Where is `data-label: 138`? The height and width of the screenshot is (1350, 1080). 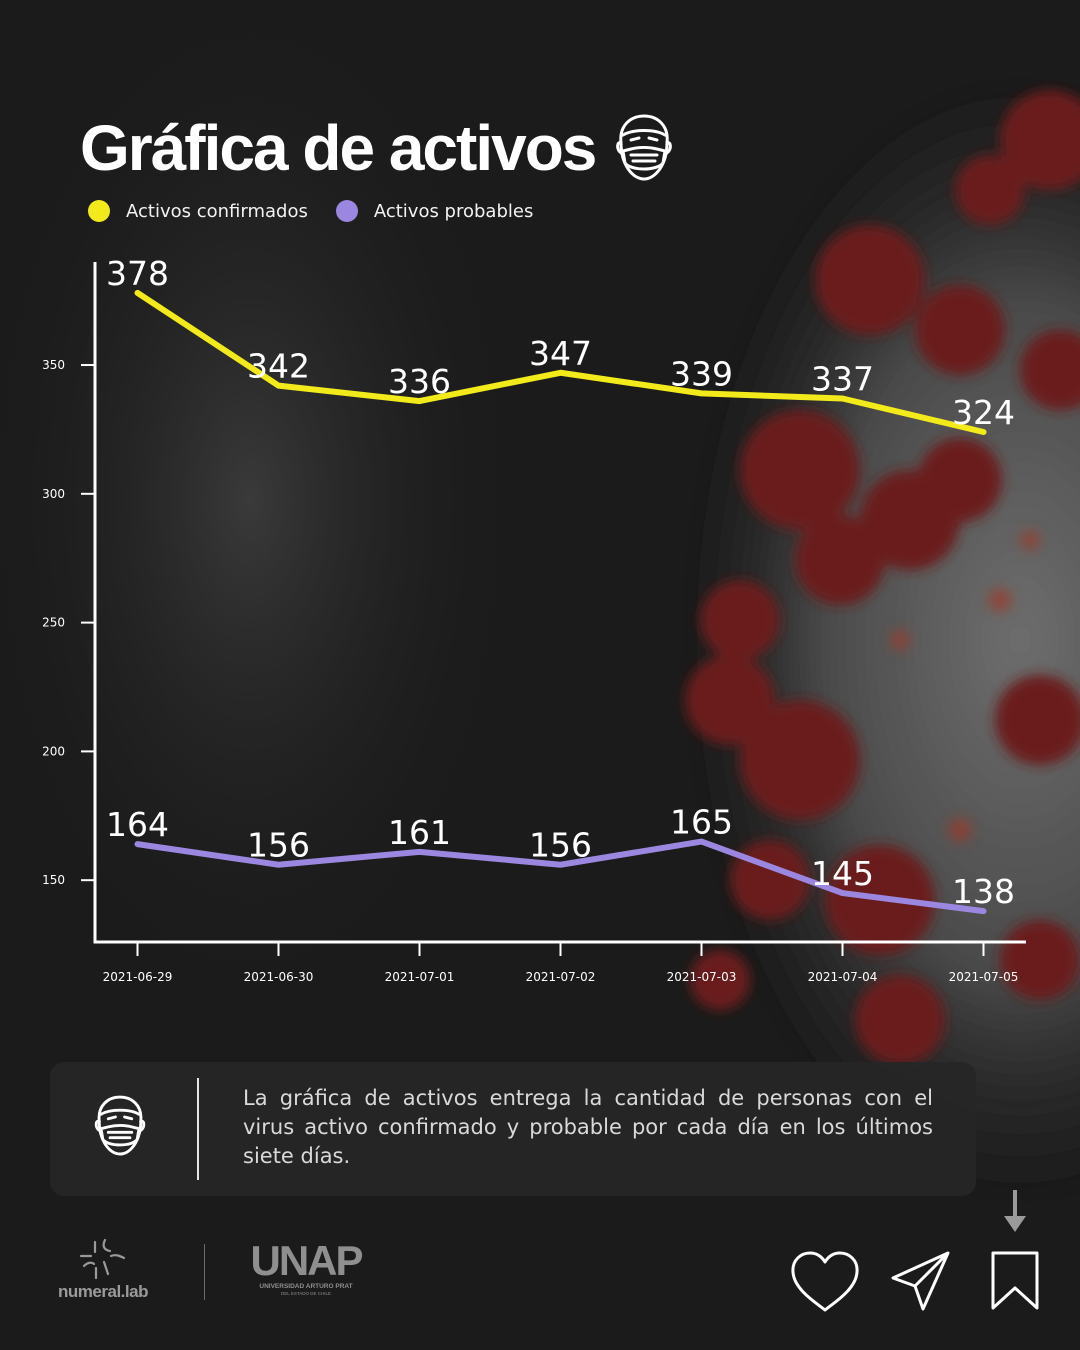
data-label: 138 is located at coordinates (983, 891).